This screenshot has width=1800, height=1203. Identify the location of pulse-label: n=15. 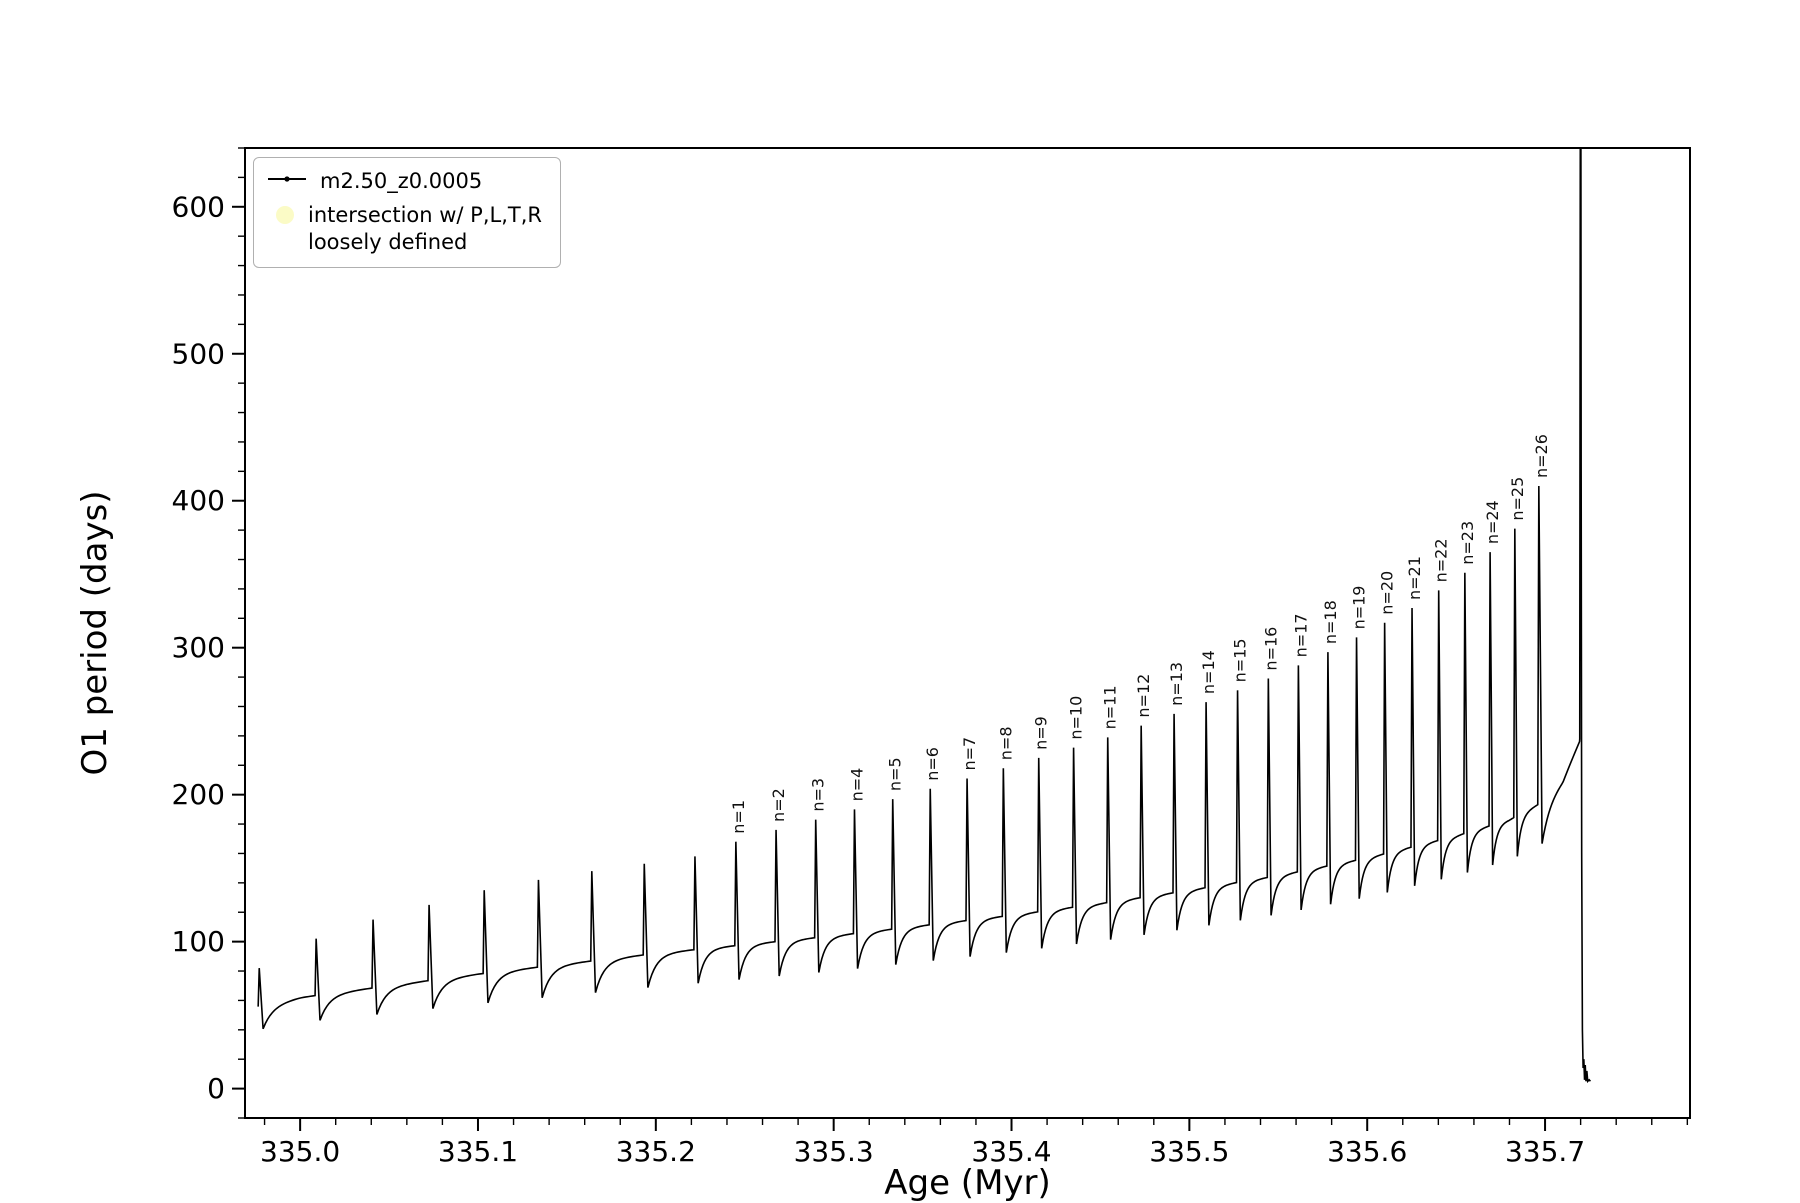
(1240, 660).